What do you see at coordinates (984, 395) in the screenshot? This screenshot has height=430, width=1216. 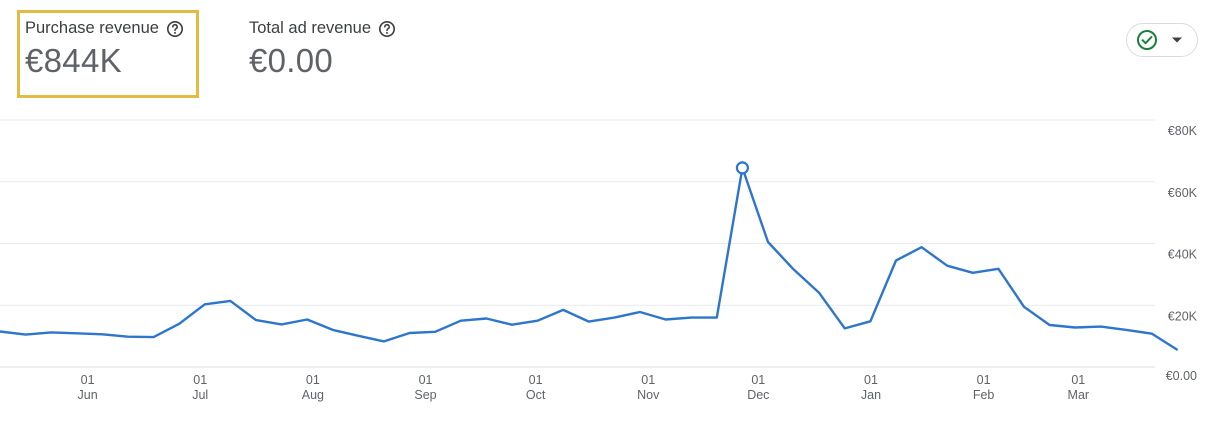 I see `x-tick-month-label: Feb` at bounding box center [984, 395].